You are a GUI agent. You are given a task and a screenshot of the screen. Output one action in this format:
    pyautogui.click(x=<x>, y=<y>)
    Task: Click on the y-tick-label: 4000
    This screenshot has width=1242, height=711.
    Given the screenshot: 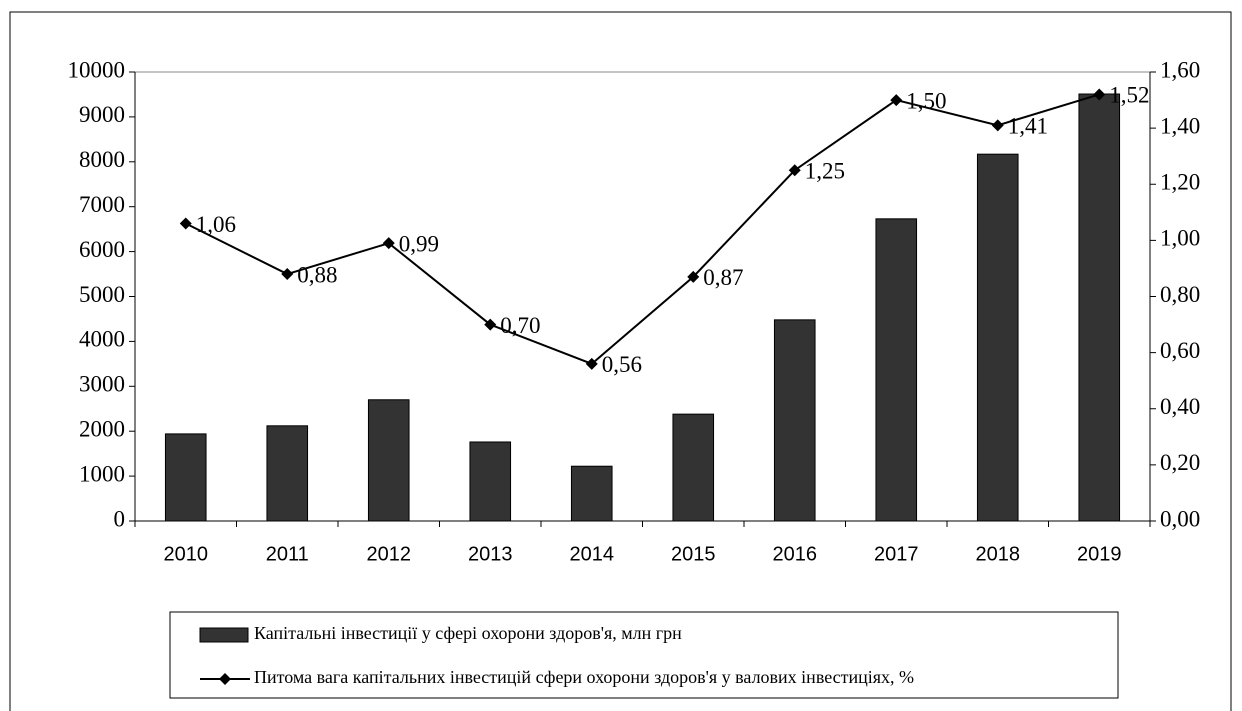 What is the action you would take?
    pyautogui.click(x=102, y=339)
    